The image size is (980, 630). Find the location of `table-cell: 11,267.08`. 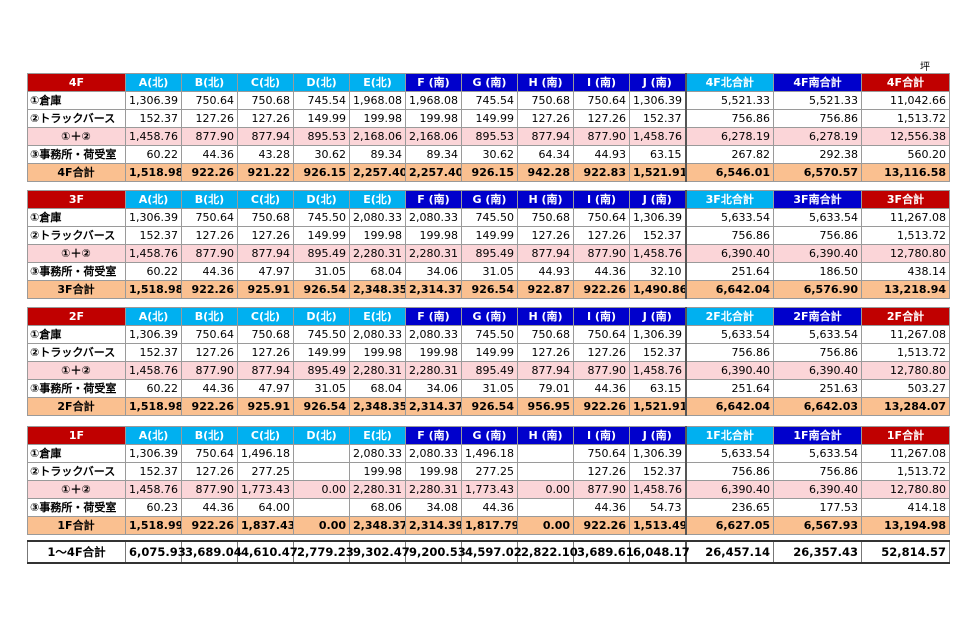

table-cell: 11,267.08 is located at coordinates (905, 217).